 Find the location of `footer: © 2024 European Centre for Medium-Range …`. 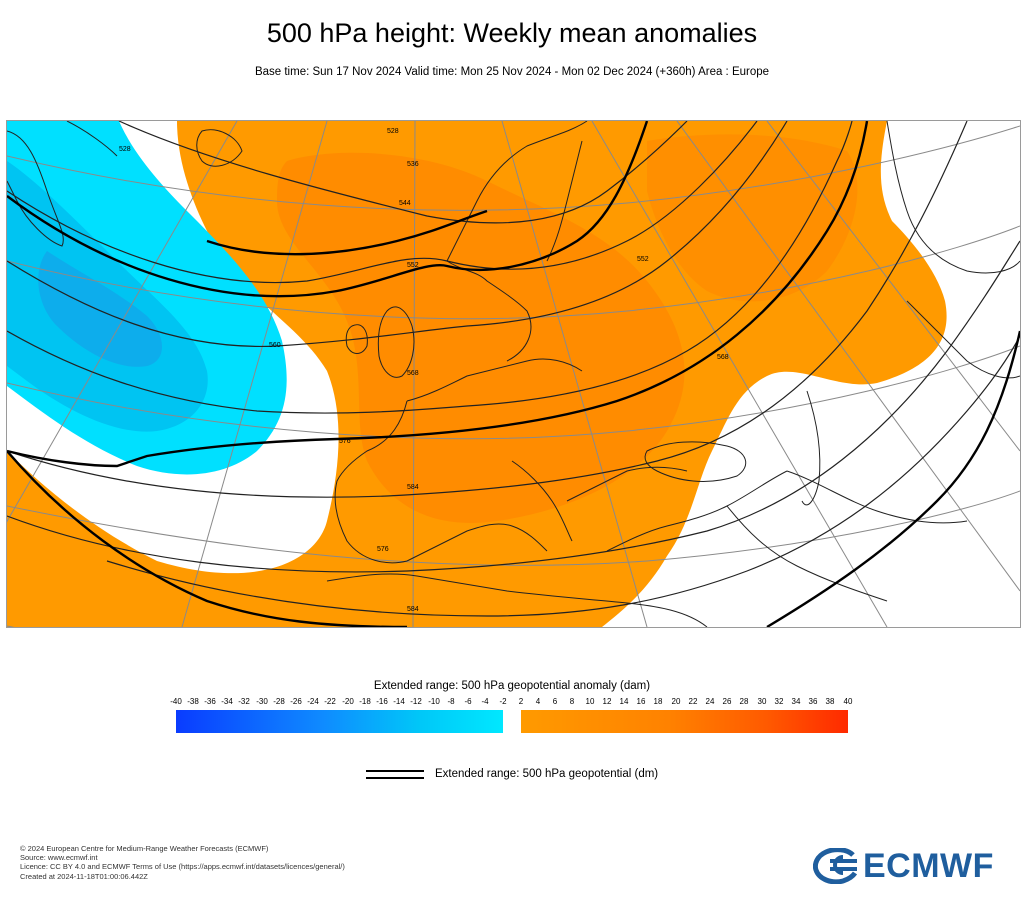

footer: © 2024 European Centre for Medium-Range … is located at coordinates (182, 862).